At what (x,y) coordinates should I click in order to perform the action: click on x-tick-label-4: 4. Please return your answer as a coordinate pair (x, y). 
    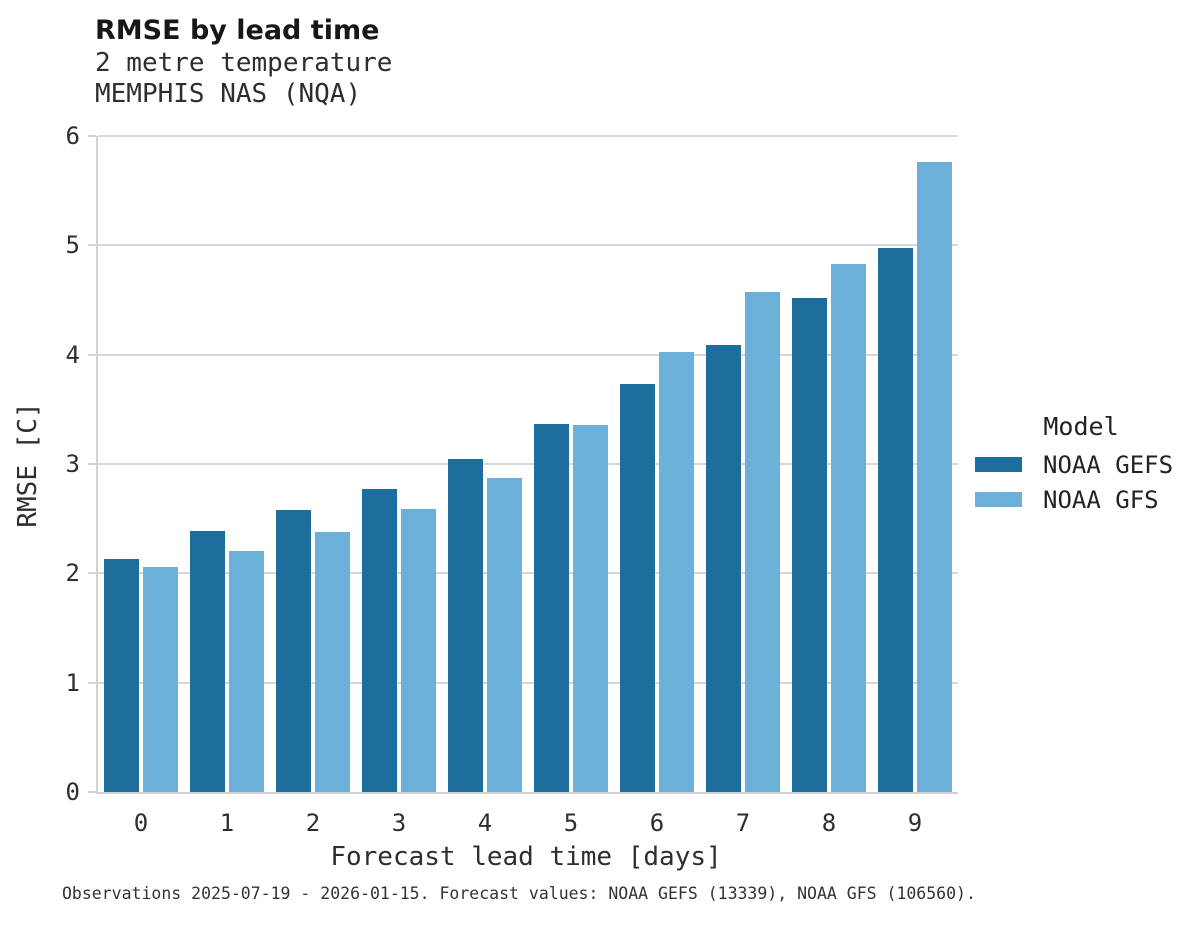
    Looking at the image, I should click on (485, 823).